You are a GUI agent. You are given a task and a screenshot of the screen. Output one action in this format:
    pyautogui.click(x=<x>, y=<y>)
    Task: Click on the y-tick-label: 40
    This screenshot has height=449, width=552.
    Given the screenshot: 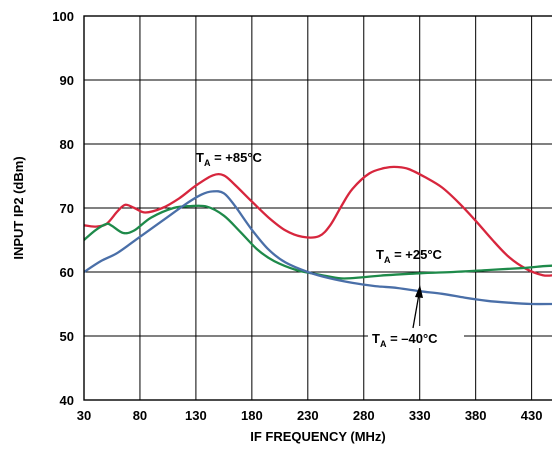 What is the action you would take?
    pyautogui.click(x=67, y=400)
    